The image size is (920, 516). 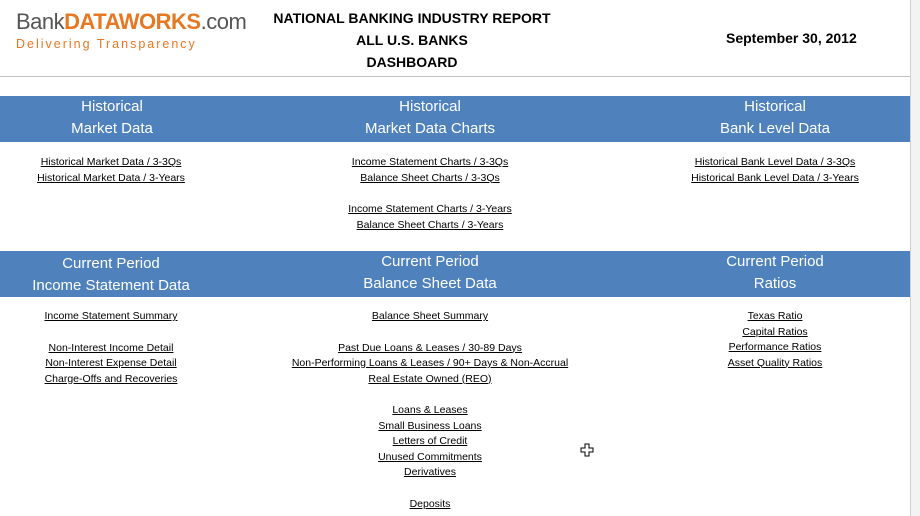 I want to click on link-balance-sheet-charts-3-years: Balance Sheet Charts / 3-Years, so click(x=430, y=224).